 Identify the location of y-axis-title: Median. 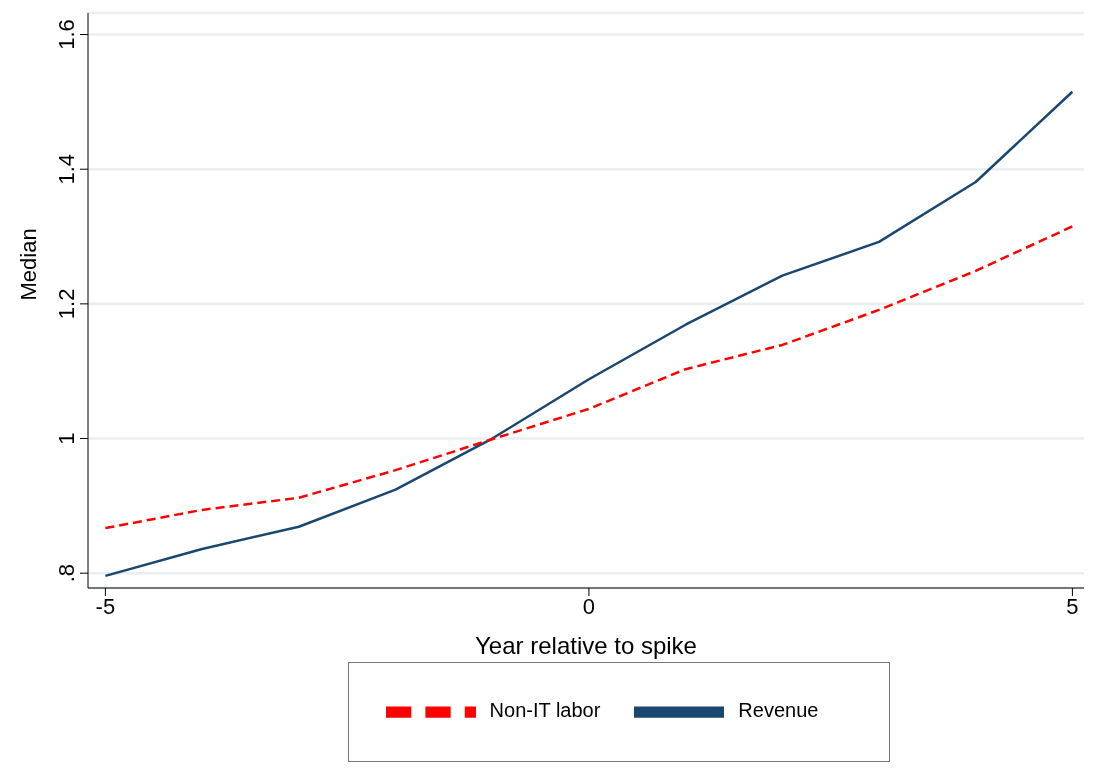
(28, 264).